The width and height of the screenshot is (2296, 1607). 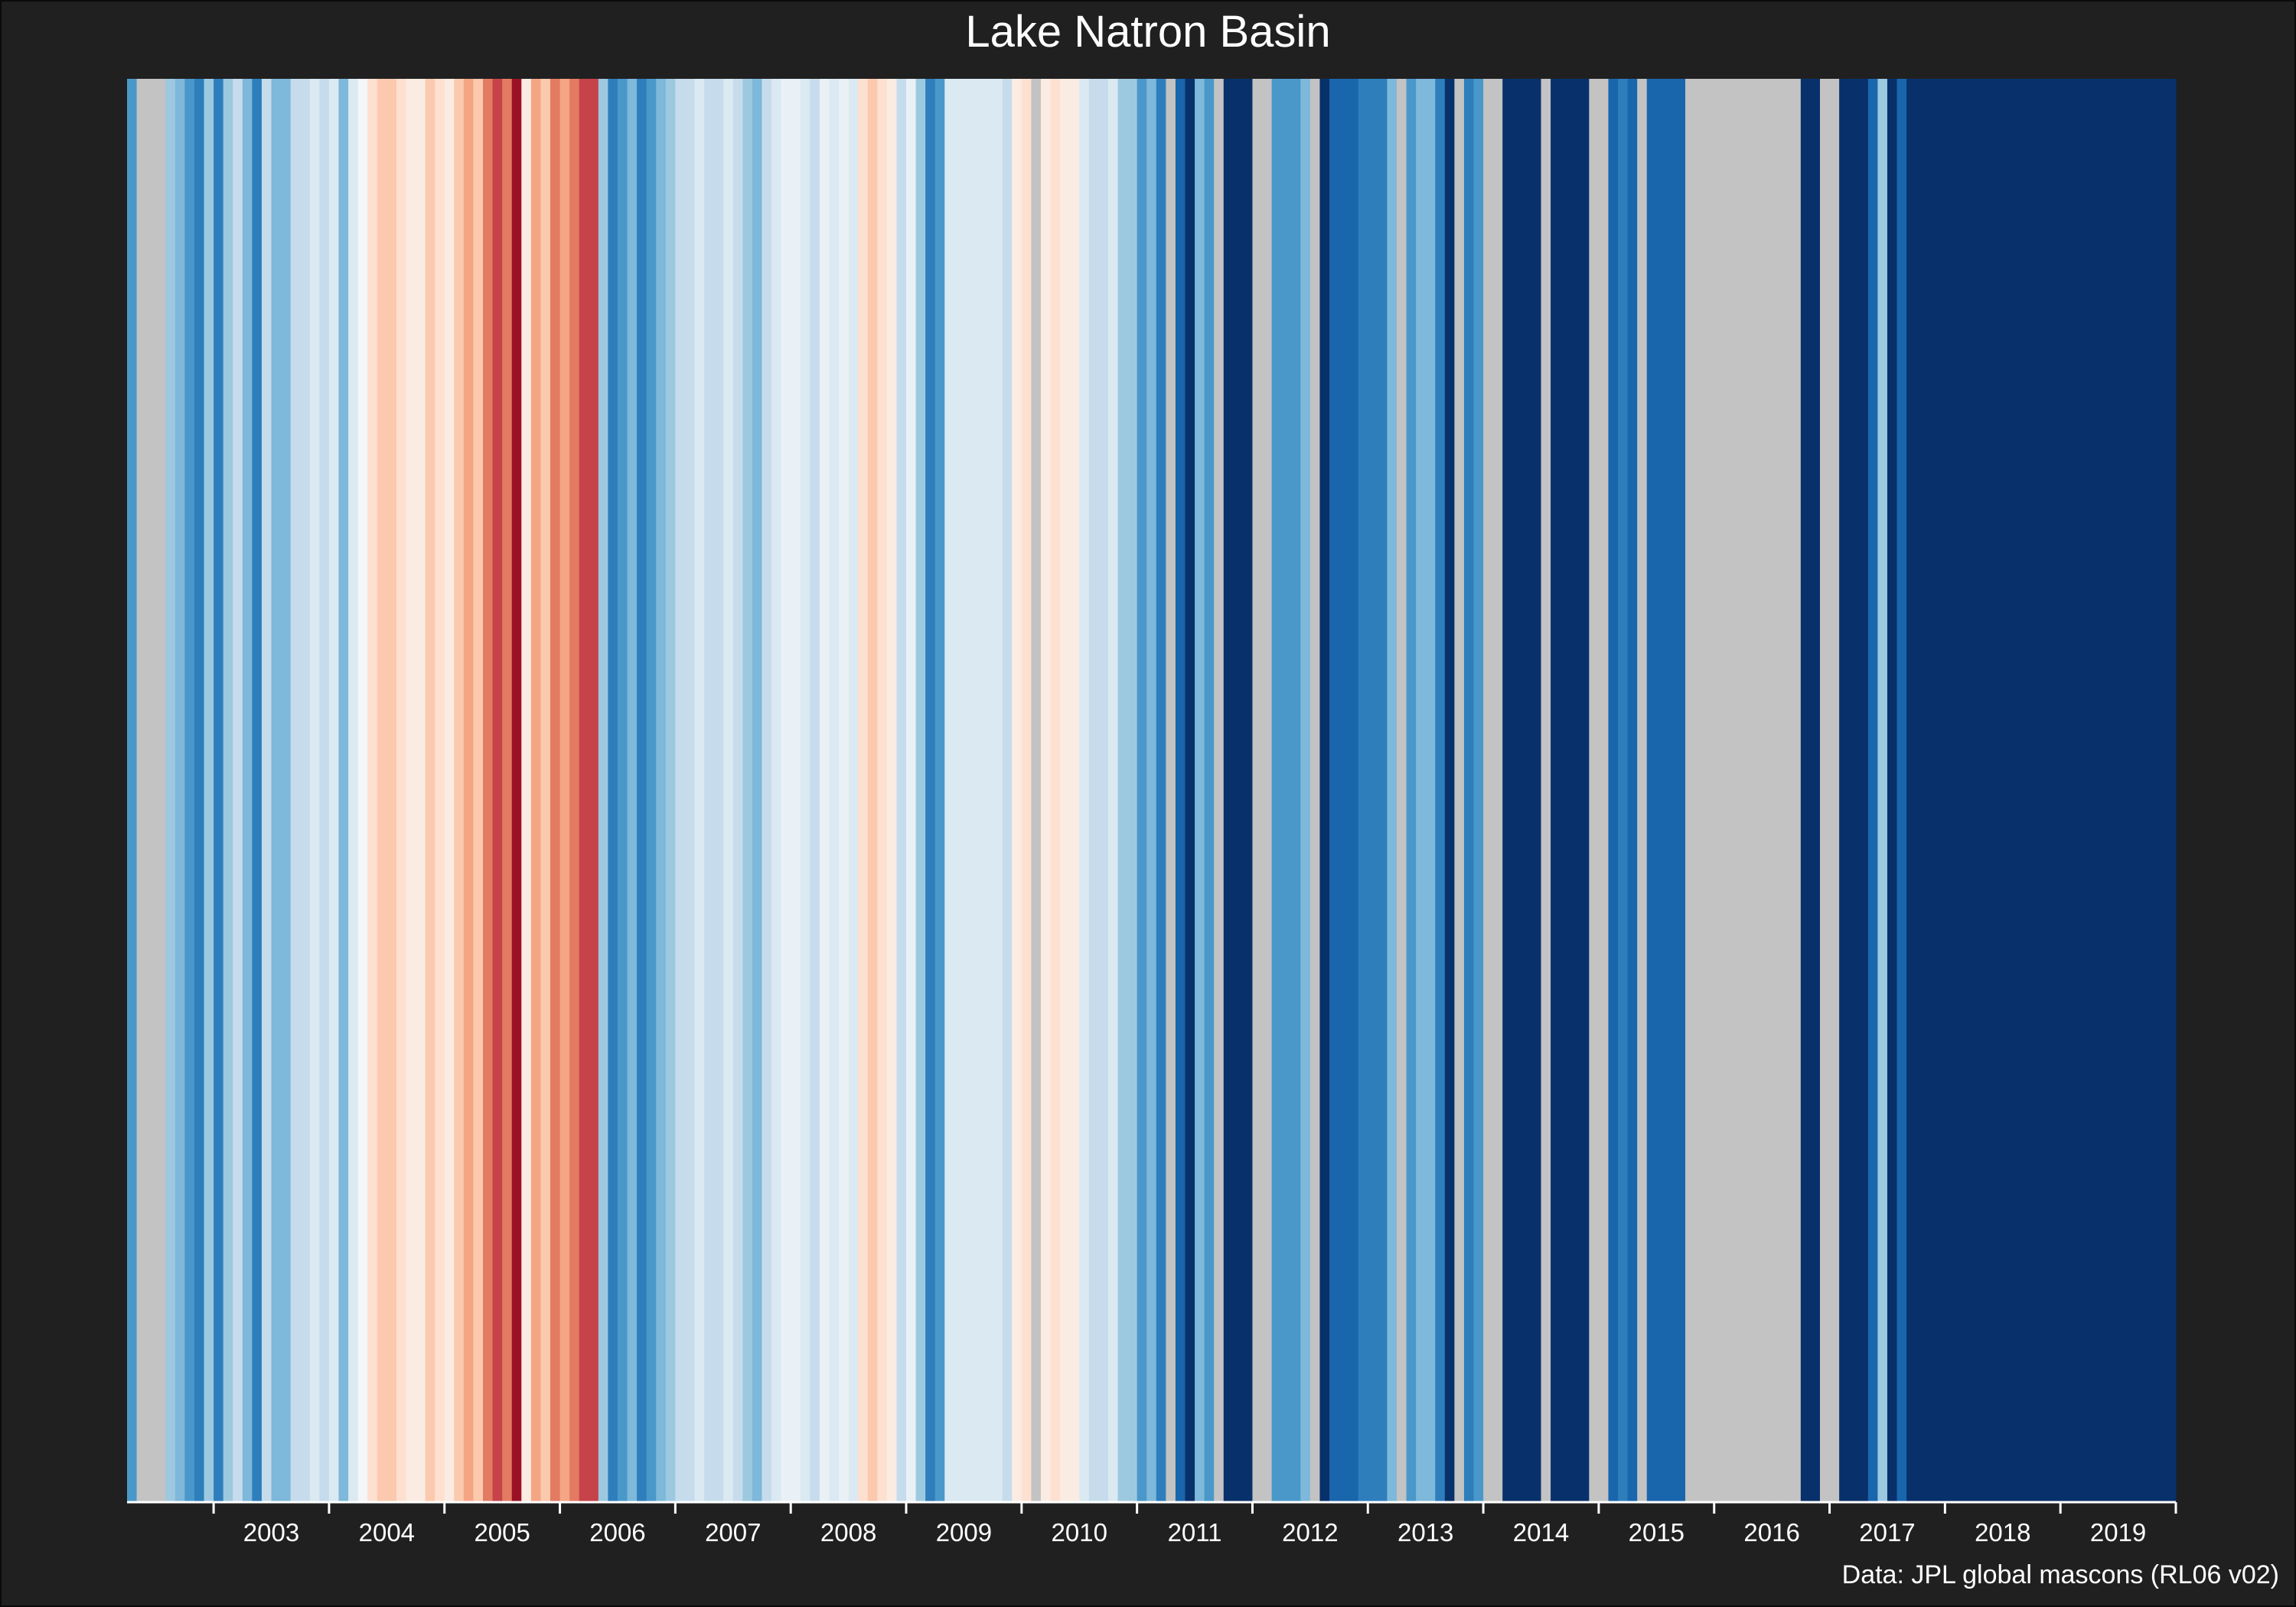 What do you see at coordinates (733, 1532) in the screenshot?
I see `x-tick-label: 2007` at bounding box center [733, 1532].